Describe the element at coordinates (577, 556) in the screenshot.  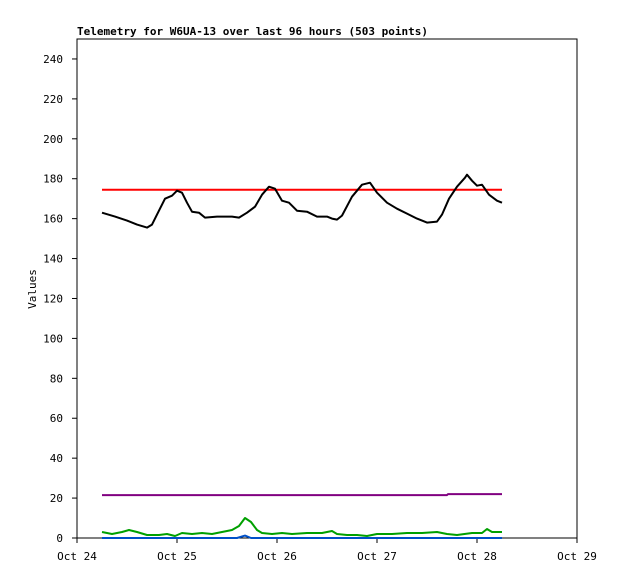
I see `x-tick-label: Oct 29` at that location.